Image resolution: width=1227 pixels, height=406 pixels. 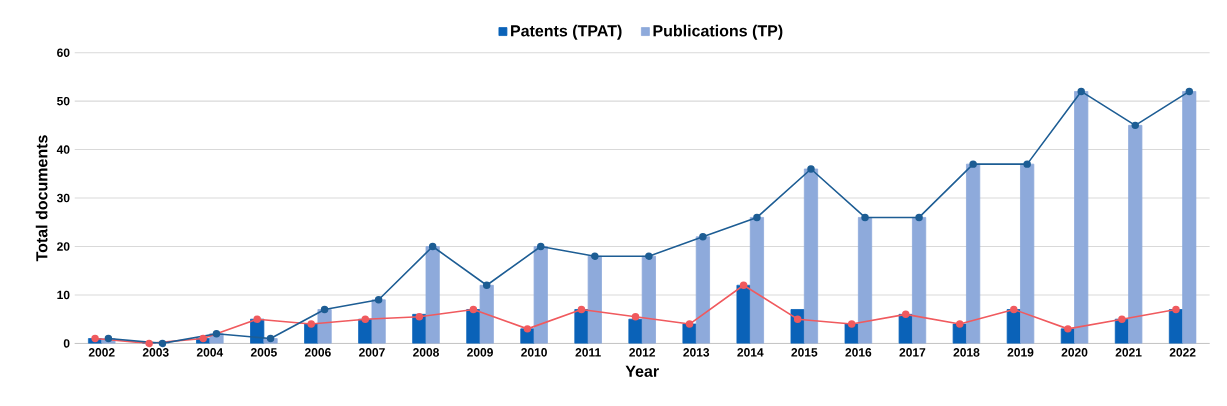 What do you see at coordinates (1074, 352) in the screenshot?
I see `x-tick-label: 2020` at bounding box center [1074, 352].